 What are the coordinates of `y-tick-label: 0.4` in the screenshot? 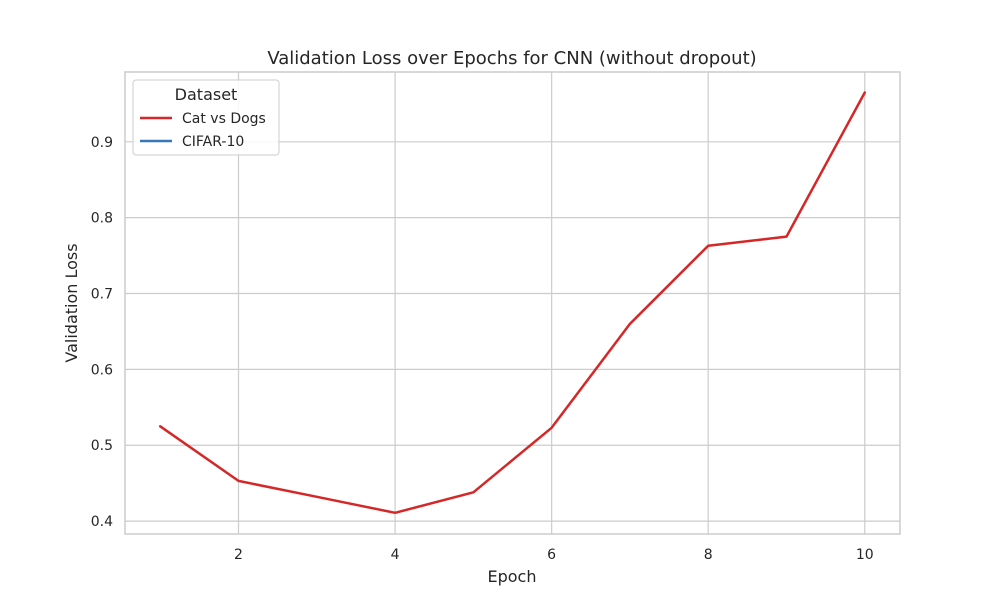 It's located at (102, 522).